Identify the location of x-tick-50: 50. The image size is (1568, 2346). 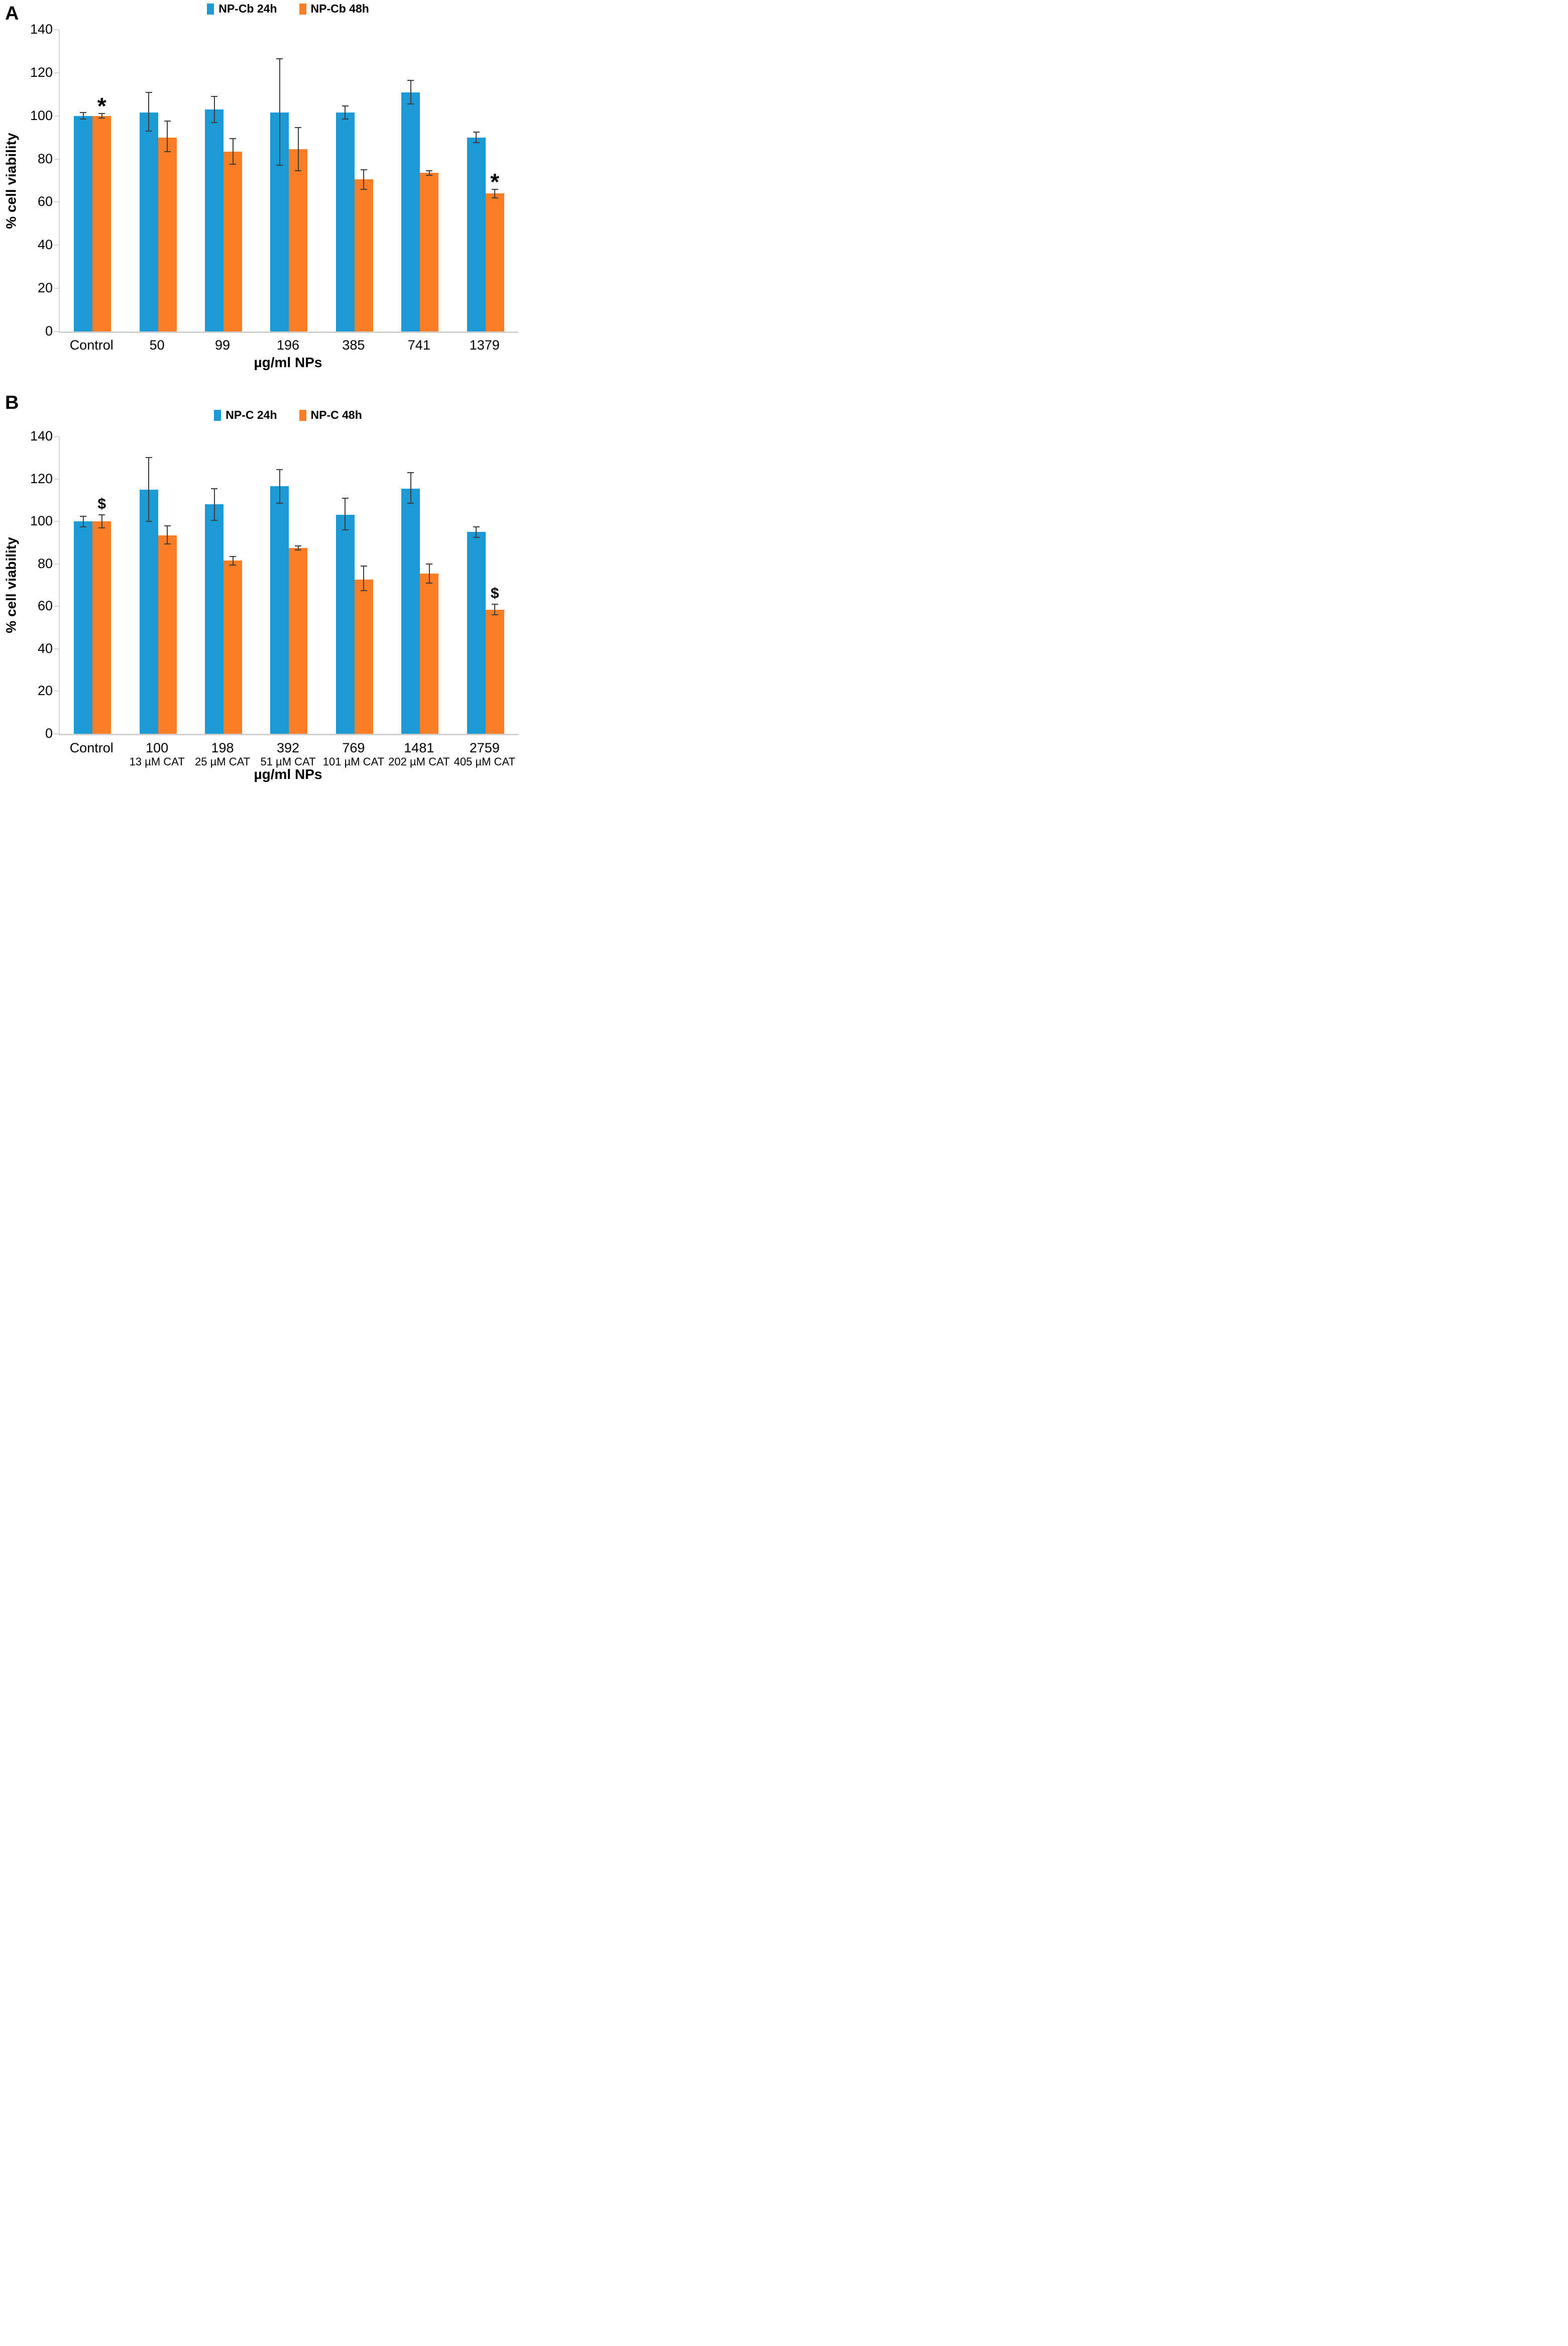
(156, 345).